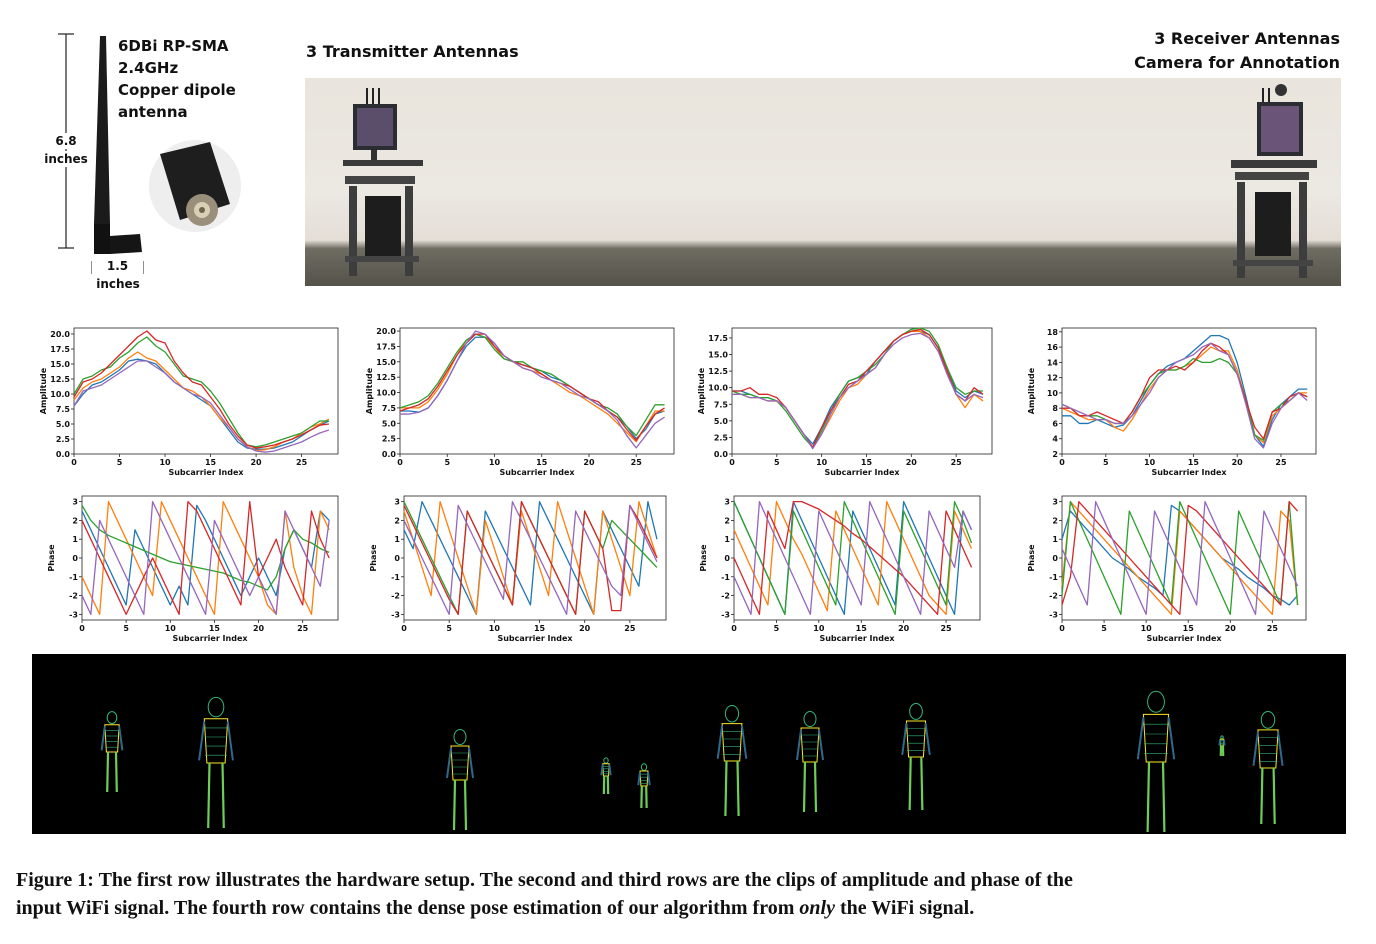 The image size is (1376, 944). Describe the element at coordinates (1055, 408) in the screenshot. I see `y-tick-label: 8` at that location.